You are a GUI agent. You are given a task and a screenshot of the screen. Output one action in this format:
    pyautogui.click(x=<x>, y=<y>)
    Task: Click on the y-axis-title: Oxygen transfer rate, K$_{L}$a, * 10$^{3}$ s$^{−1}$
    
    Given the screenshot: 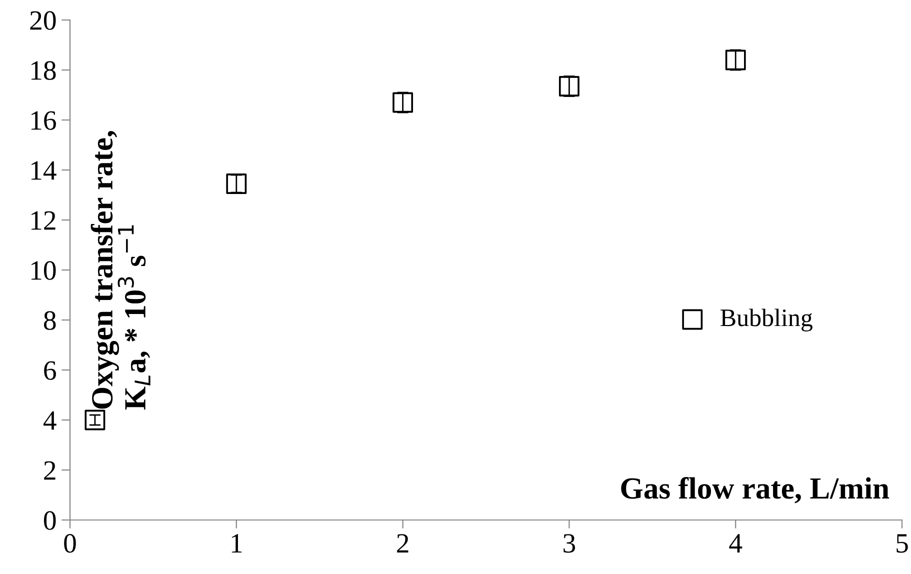 What is the action you would take?
    pyautogui.click(x=120, y=270)
    